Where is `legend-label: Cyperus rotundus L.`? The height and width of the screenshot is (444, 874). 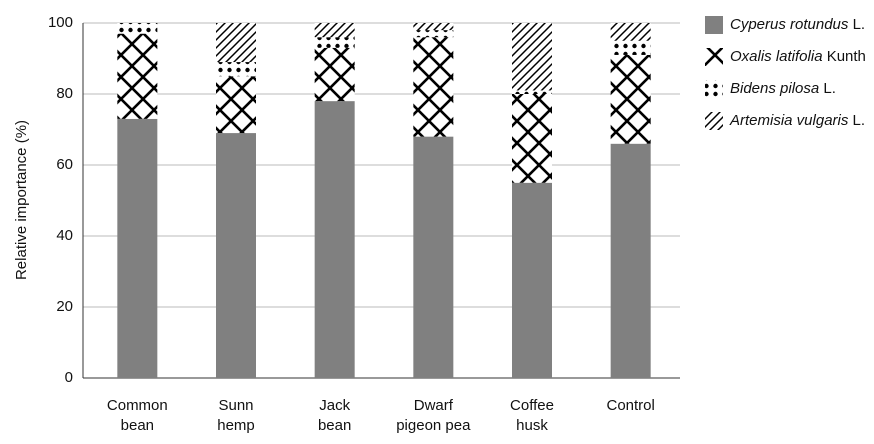
legend-label: Cyperus rotundus L. is located at coordinates (797, 24).